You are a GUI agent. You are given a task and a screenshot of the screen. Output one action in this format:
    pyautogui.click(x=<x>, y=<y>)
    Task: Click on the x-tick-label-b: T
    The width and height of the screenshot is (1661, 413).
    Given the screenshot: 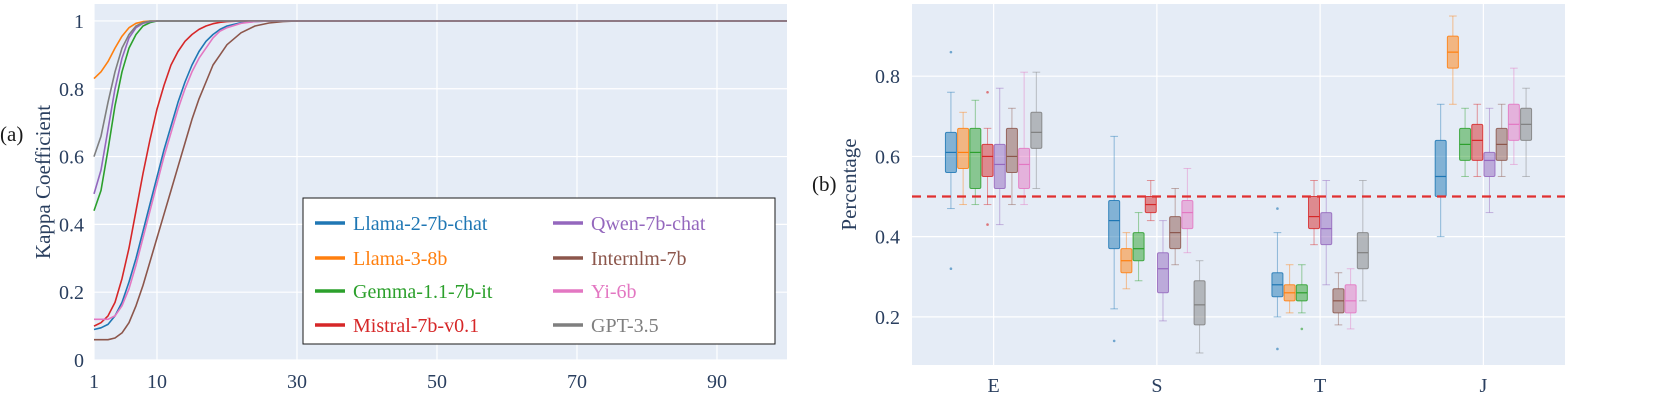 What is the action you would take?
    pyautogui.click(x=1320, y=386)
    